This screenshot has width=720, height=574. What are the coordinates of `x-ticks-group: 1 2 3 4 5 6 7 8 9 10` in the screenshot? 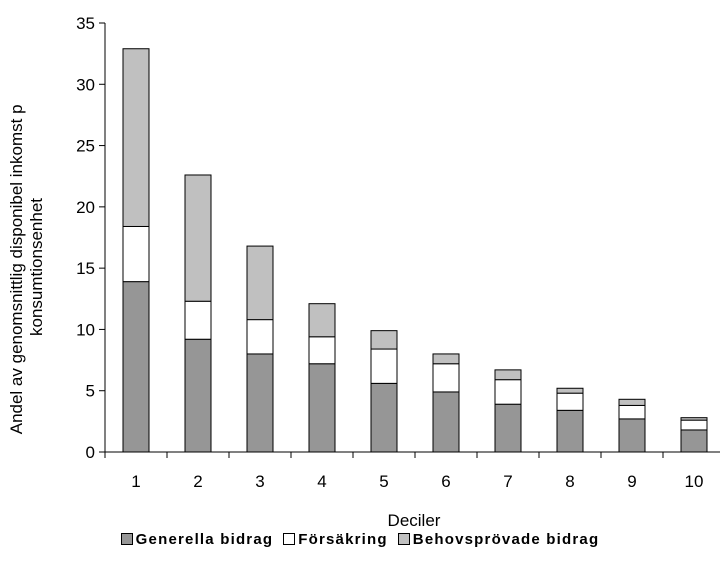 It's located at (404, 471).